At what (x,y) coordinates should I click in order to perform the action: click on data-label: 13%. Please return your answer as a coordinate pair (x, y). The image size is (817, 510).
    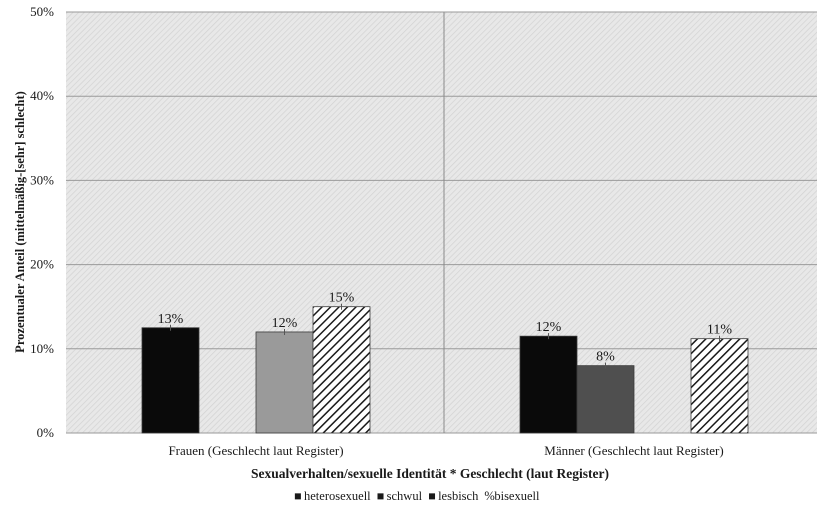
    Looking at the image, I should click on (171, 319).